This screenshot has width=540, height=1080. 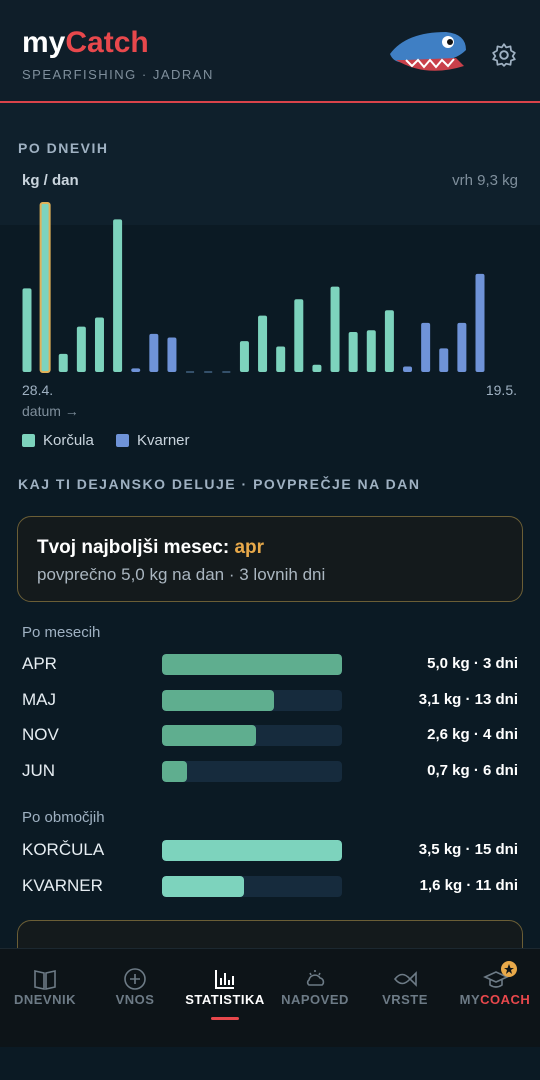 What do you see at coordinates (63, 817) in the screenshot?
I see `regions-heading: Po območjih` at bounding box center [63, 817].